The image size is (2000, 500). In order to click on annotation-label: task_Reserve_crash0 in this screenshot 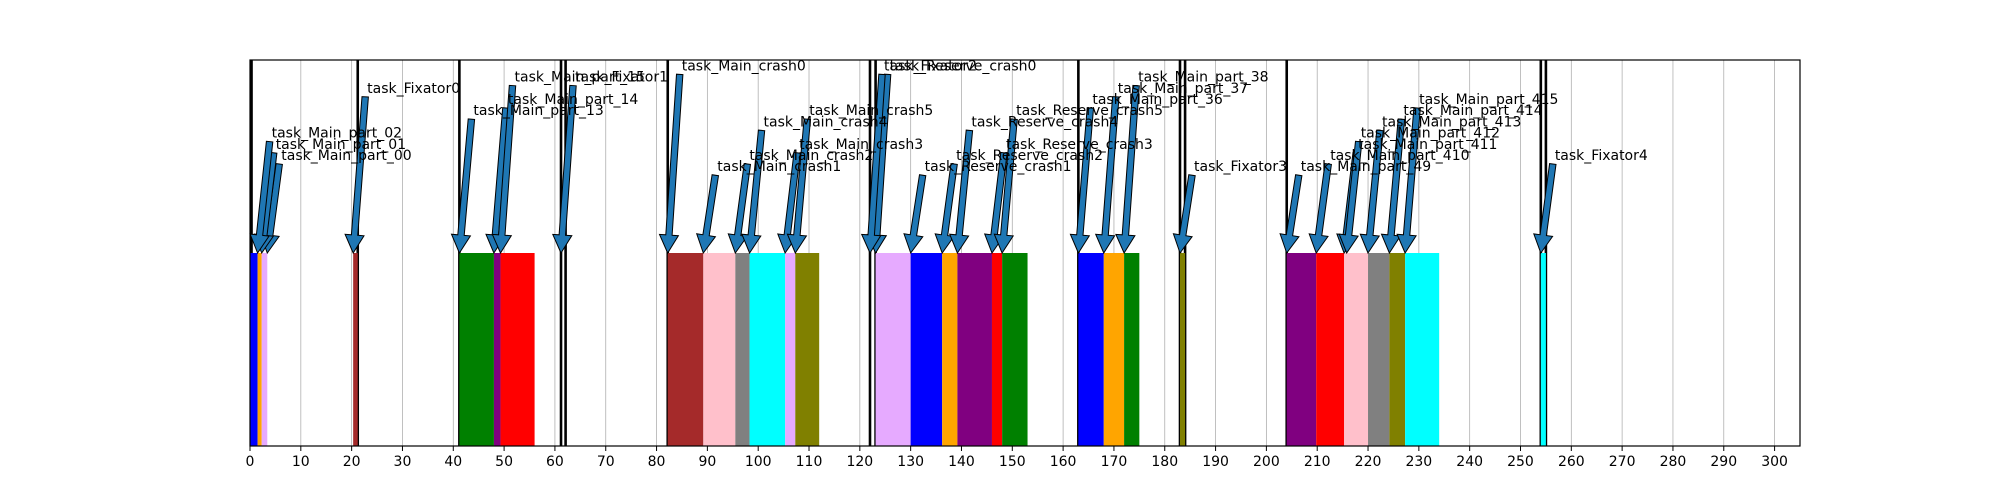, I will do `click(963, 66)`.